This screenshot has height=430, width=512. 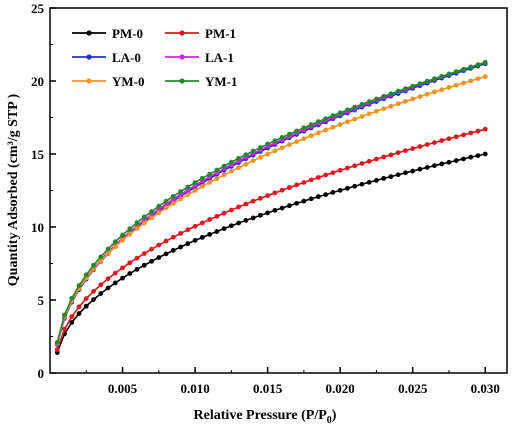 What do you see at coordinates (485, 388) in the screenshot?
I see `x-tick-label: 0.030` at bounding box center [485, 388].